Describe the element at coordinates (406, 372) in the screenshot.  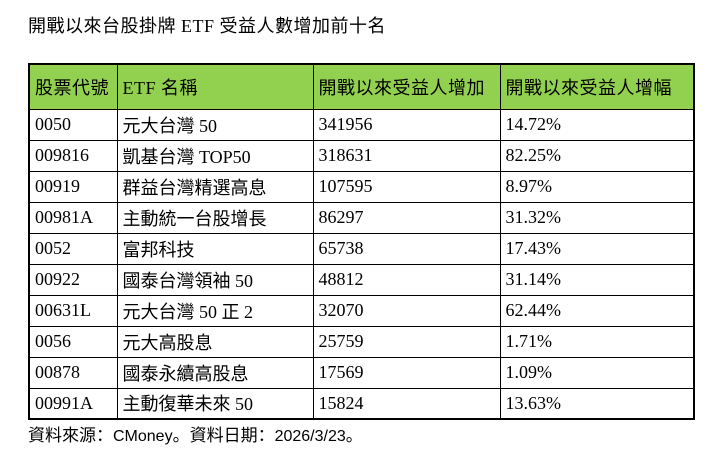
I see `increase-cell: 17569` at that location.